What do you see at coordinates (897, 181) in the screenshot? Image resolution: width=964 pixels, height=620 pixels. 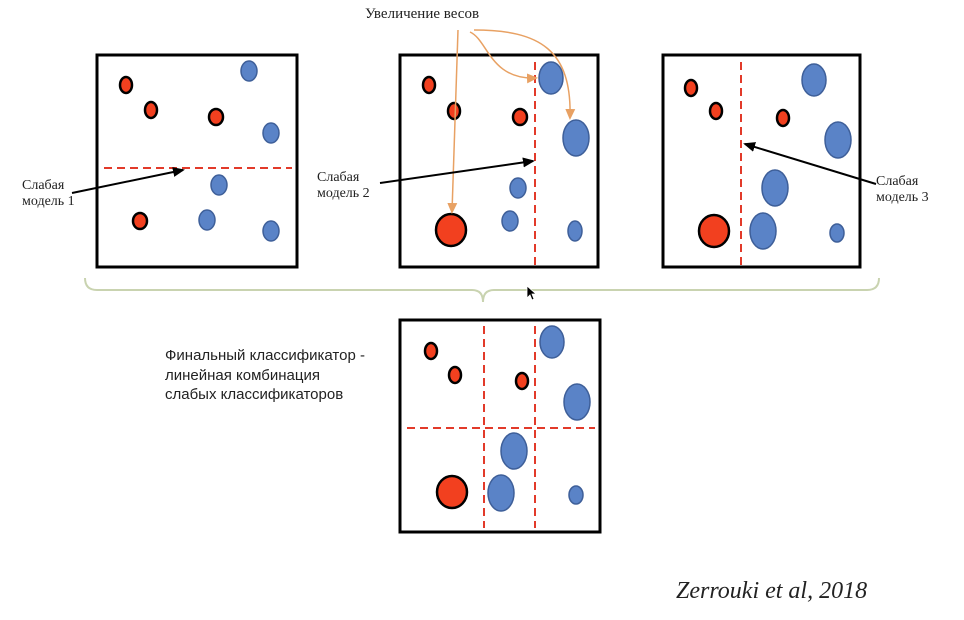 I see `weak-model-3-line-1: Слабая` at bounding box center [897, 181].